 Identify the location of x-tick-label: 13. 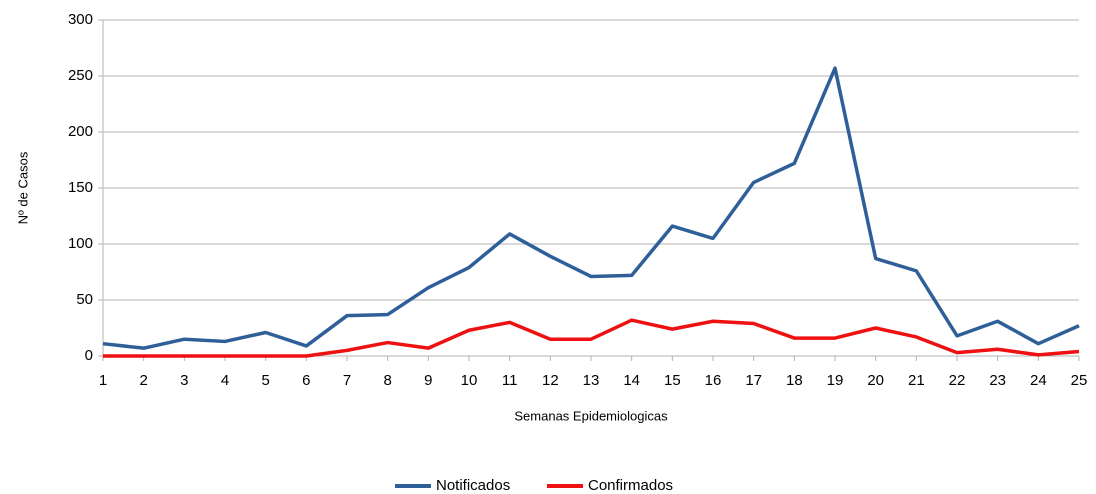
(591, 380).